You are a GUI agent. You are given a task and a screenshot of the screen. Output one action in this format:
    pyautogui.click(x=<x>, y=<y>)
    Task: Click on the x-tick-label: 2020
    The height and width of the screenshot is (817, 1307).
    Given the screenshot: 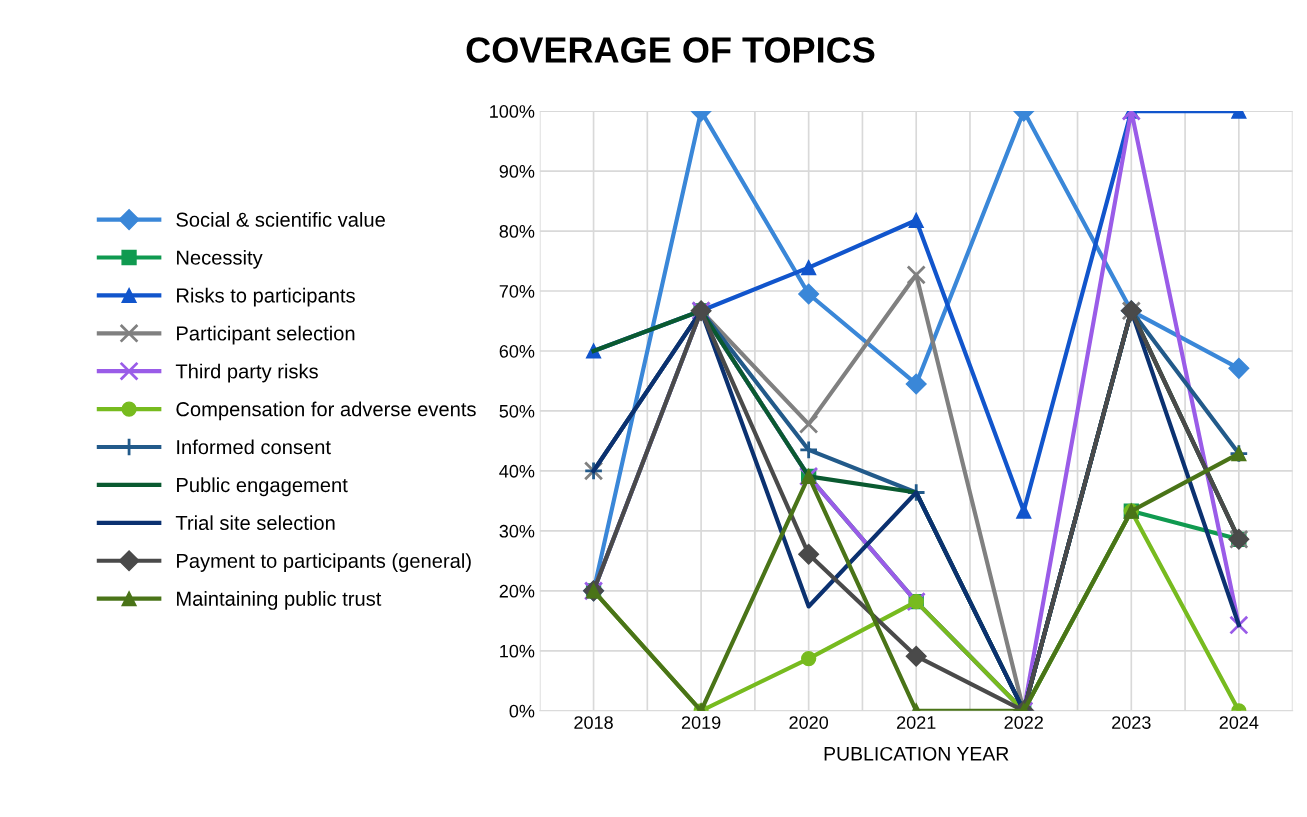 What is the action you would take?
    pyautogui.click(x=809, y=722)
    